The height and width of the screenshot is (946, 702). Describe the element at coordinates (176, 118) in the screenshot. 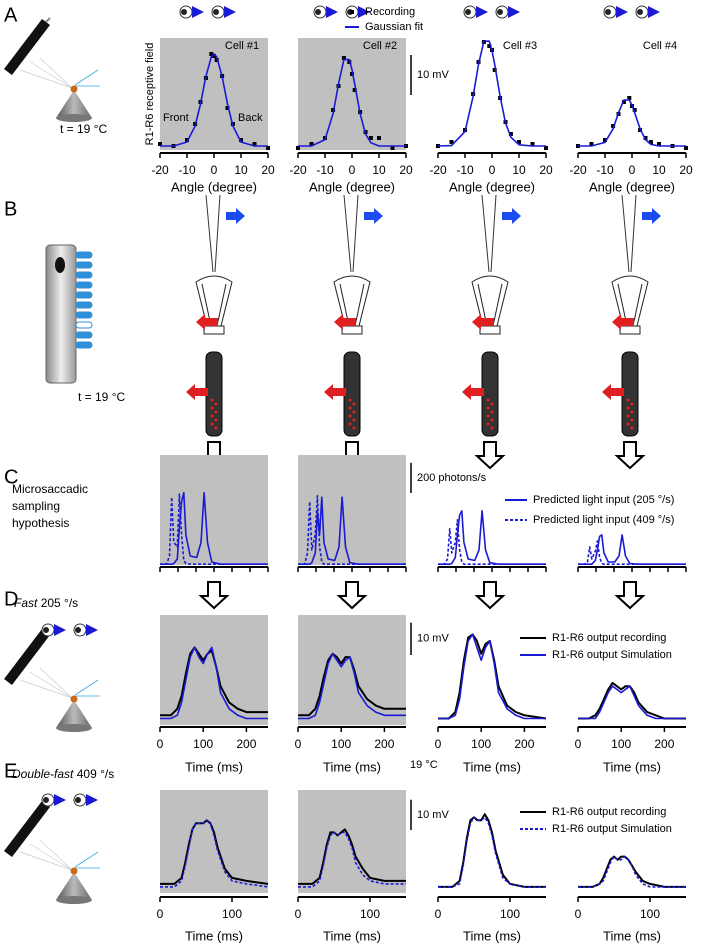

I see `annotation: Front` at that location.